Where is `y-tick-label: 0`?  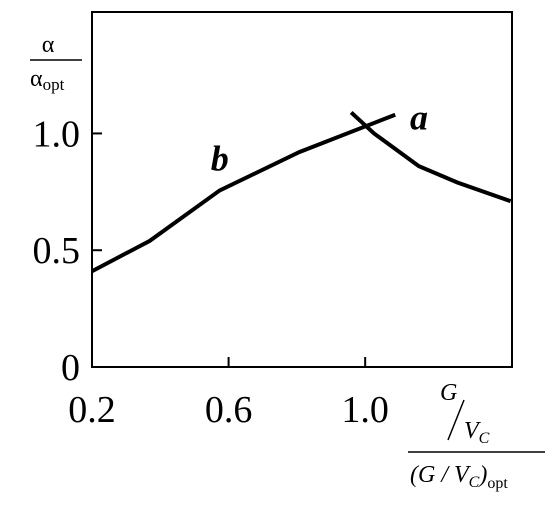 y-tick-label: 0 is located at coordinates (70, 368).